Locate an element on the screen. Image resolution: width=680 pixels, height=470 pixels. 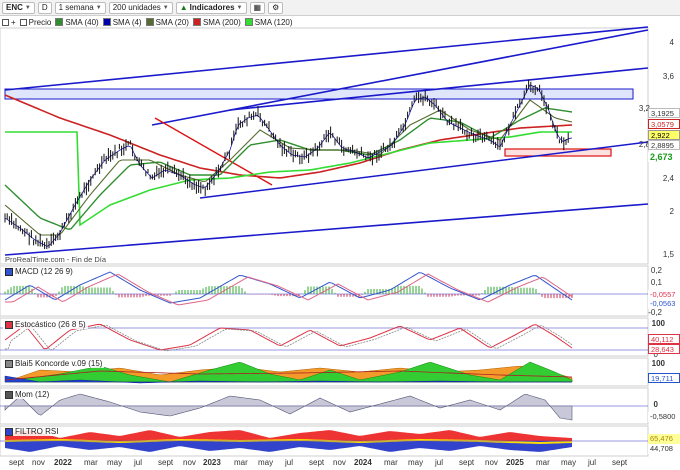
mom-label: Mom (12) is located at coordinates (27, 394).